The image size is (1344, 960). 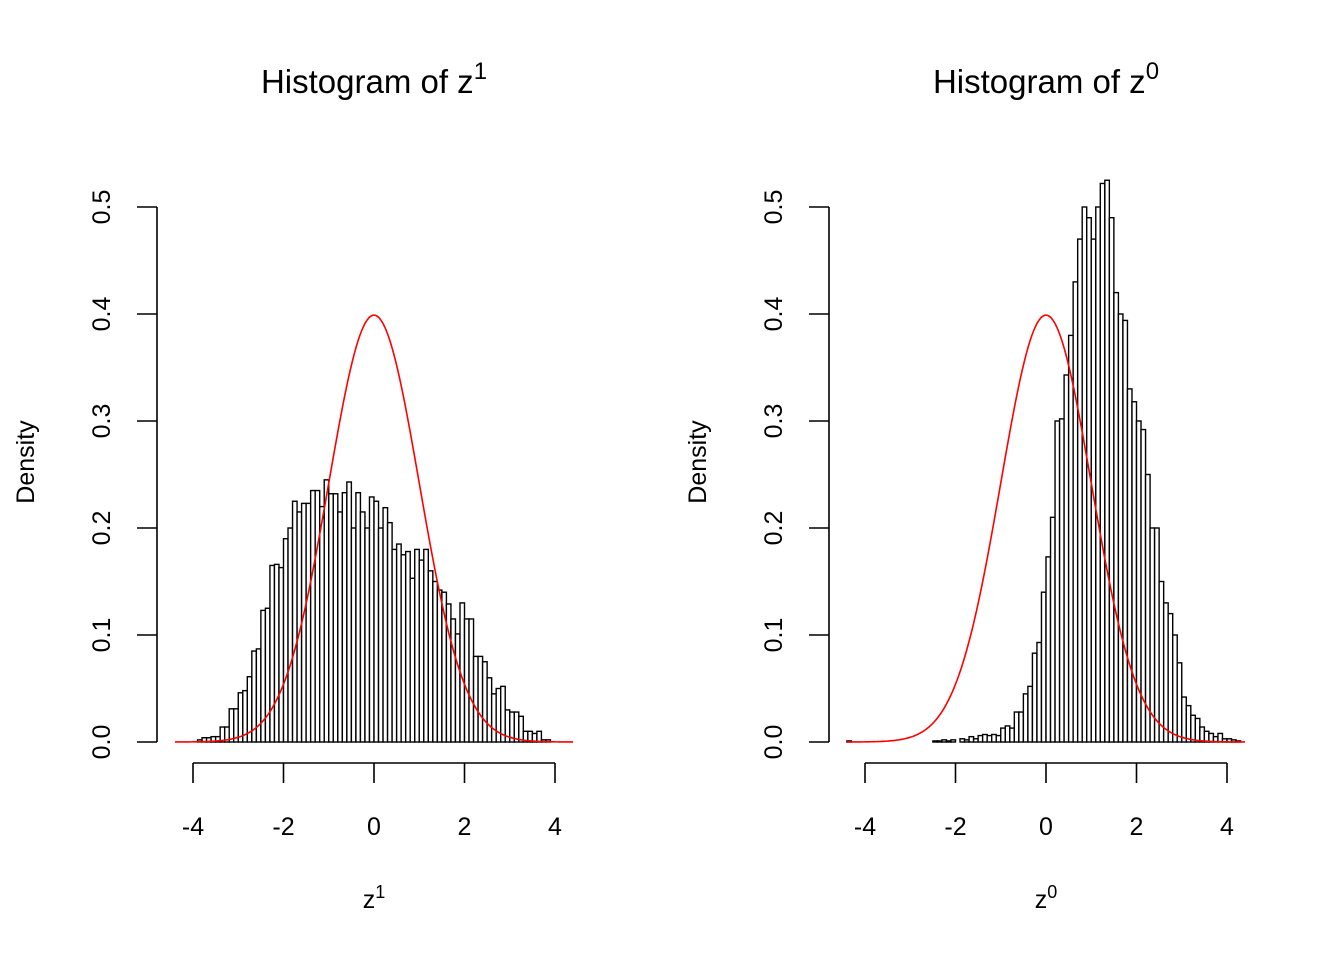 I want to click on x-axis-label: z0, so click(x=1046, y=898).